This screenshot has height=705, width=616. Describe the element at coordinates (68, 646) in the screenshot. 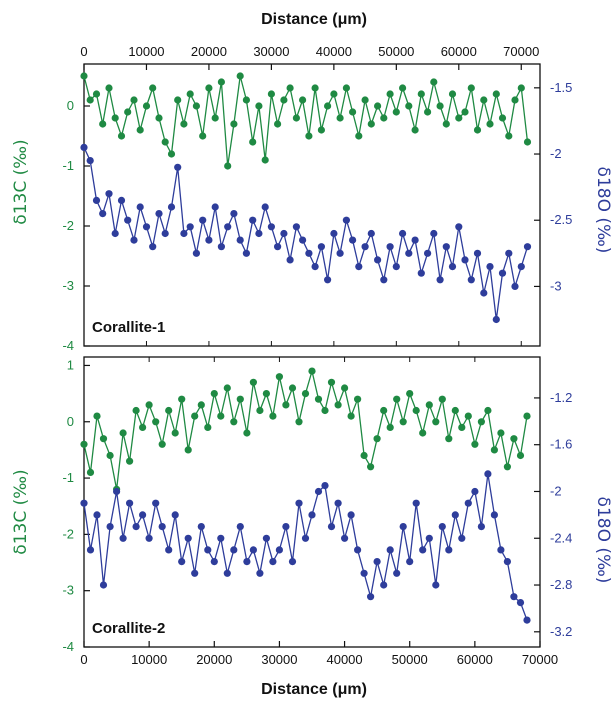

I see `y-left-tick-label: -4` at that location.